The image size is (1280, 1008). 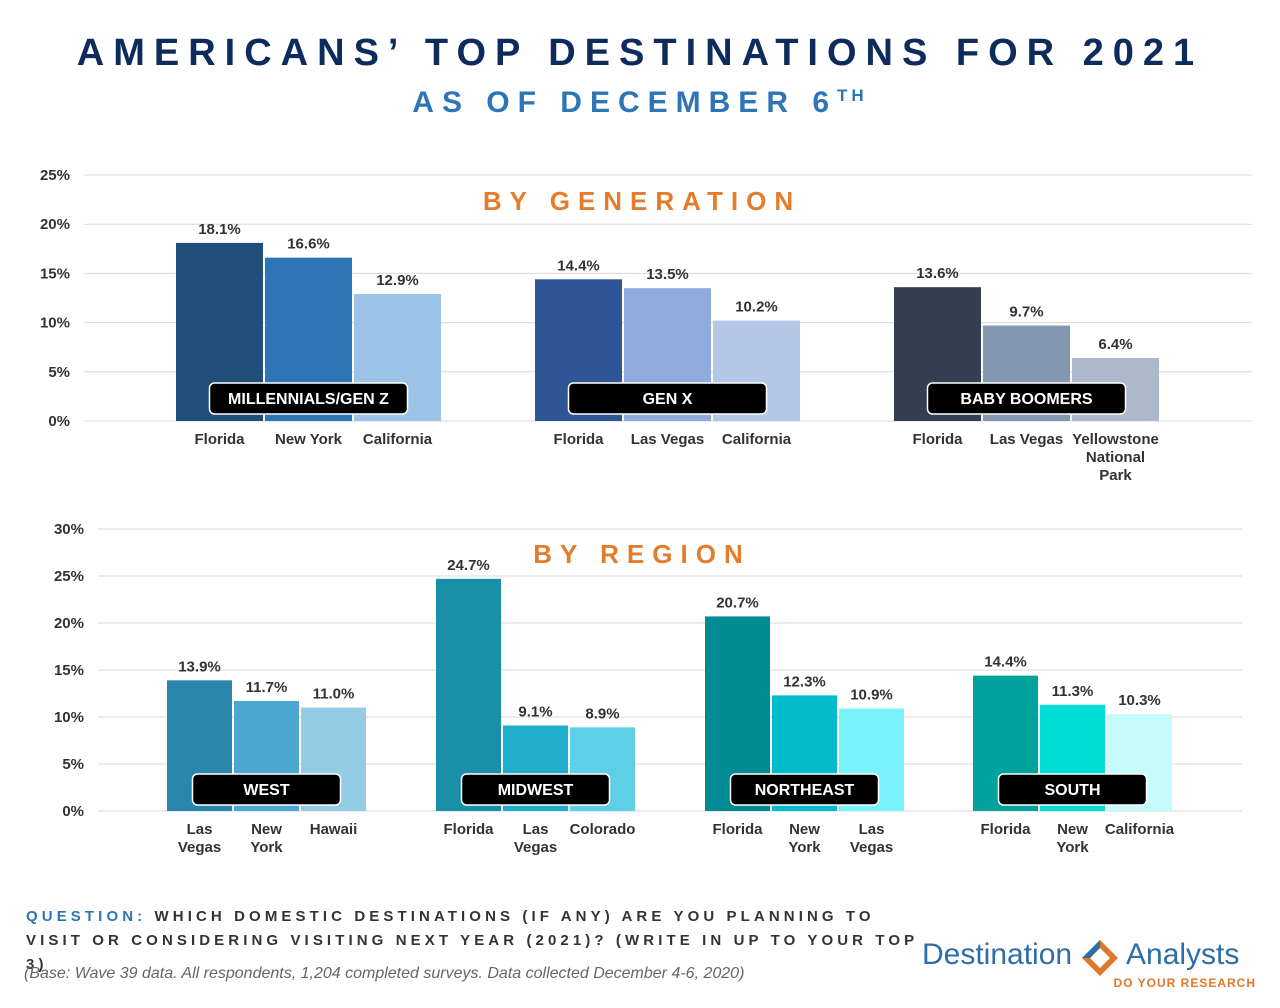 What do you see at coordinates (737, 602) in the screenshot?
I see `data-label: 20.7%` at bounding box center [737, 602].